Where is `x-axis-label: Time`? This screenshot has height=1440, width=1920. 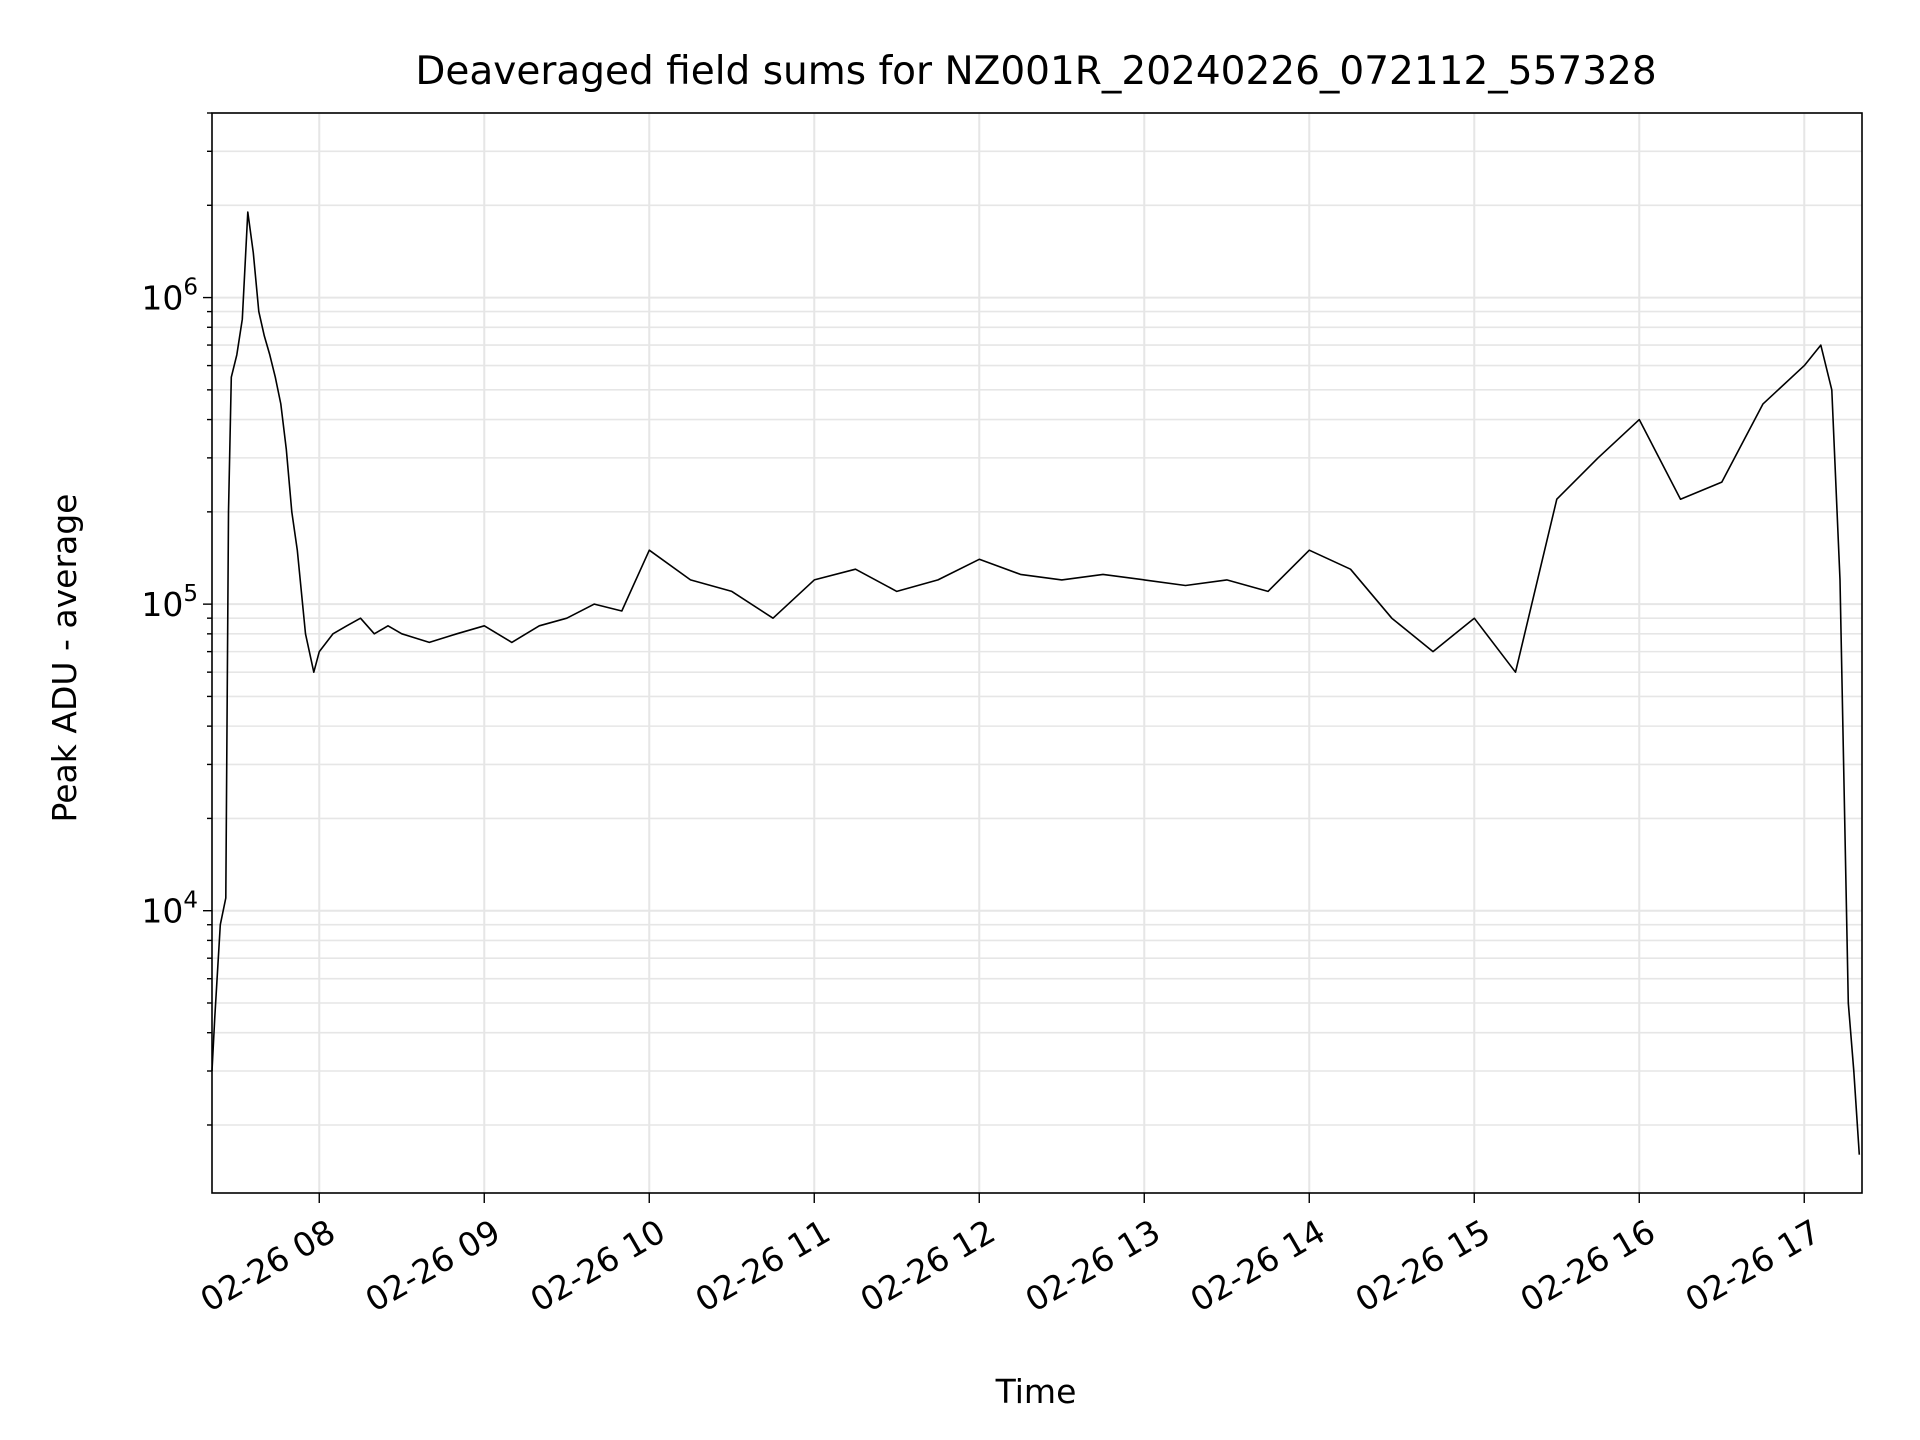
x-axis-label: Time is located at coordinates (1036, 1391).